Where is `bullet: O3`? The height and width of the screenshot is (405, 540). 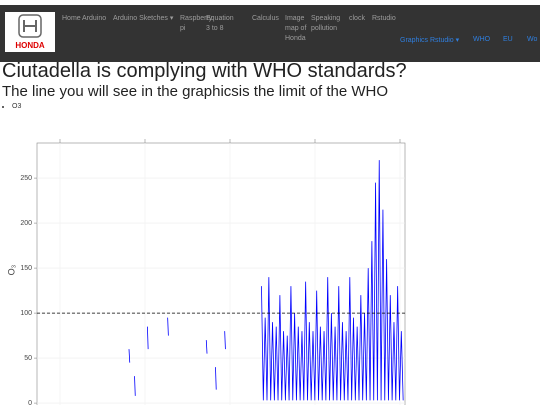 bullet: O3 is located at coordinates (16, 106).